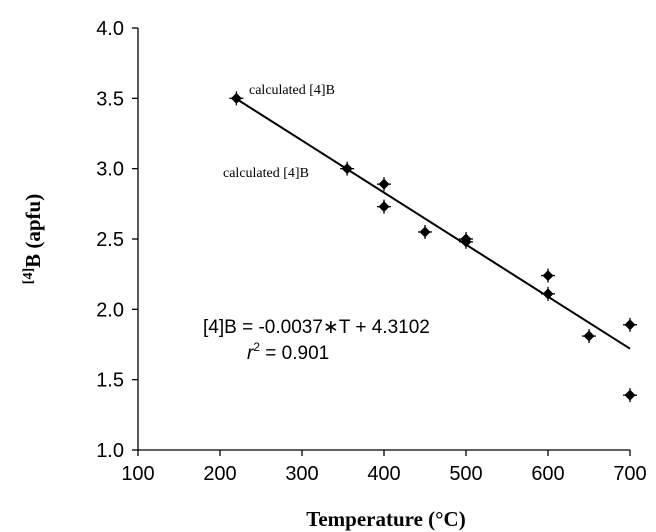 Image resolution: width=656 pixels, height=532 pixels. I want to click on y-tick-label: 4.0, so click(110, 29).